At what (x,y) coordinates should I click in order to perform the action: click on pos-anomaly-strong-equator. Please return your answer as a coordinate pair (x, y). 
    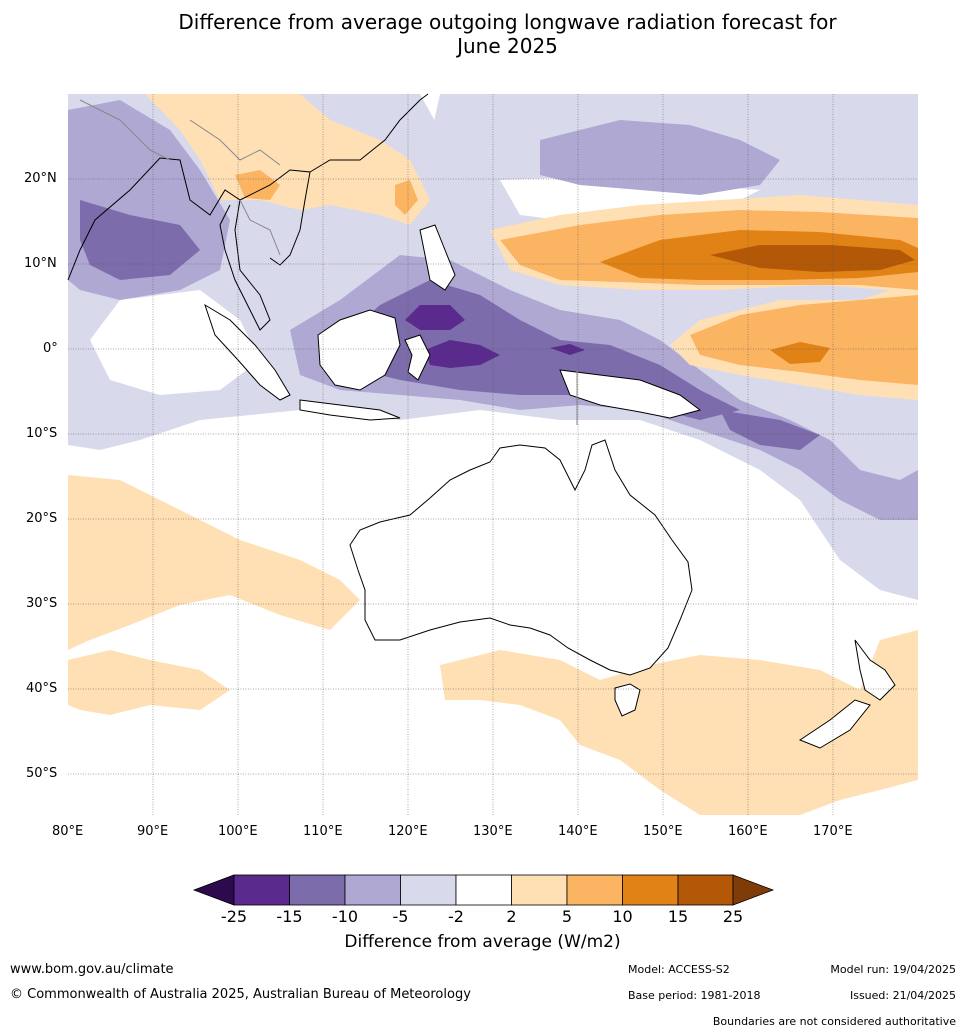
    Looking at the image, I should click on (800, 353).